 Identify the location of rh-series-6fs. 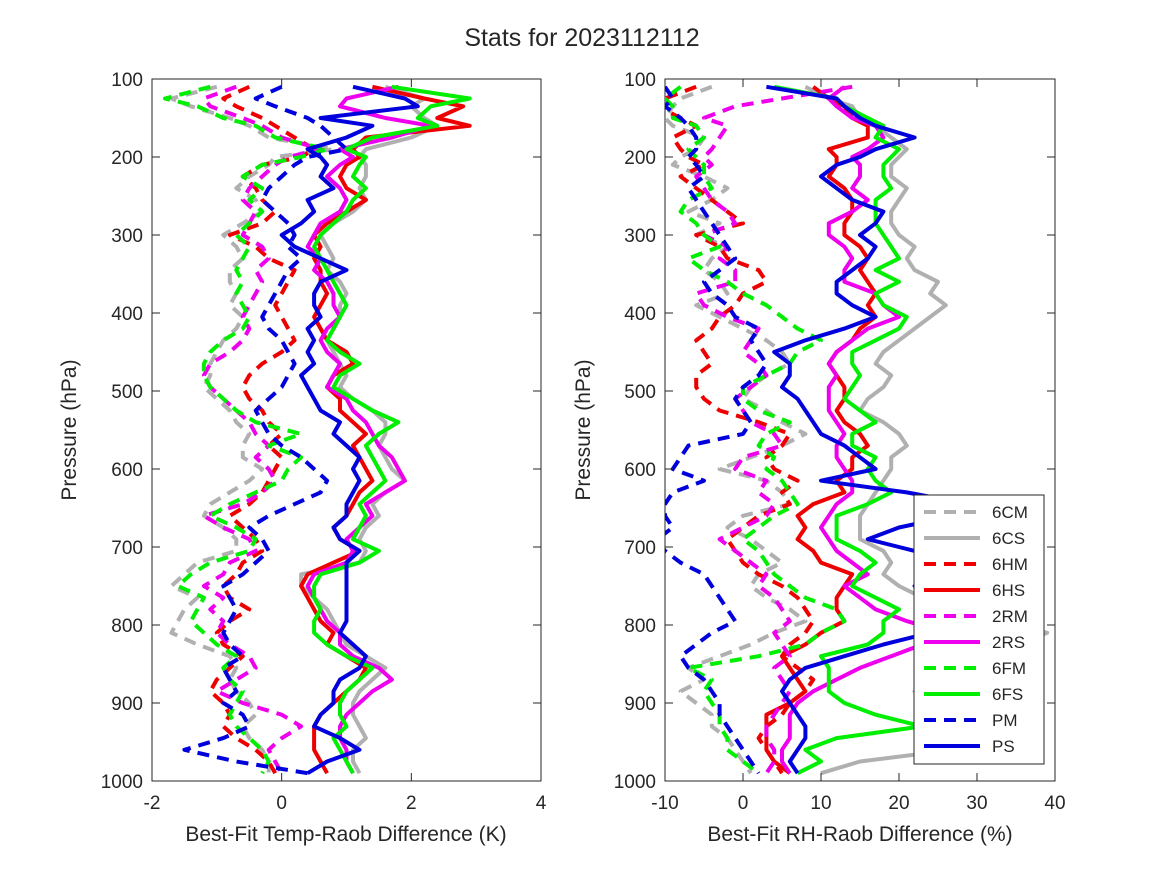
(849, 429).